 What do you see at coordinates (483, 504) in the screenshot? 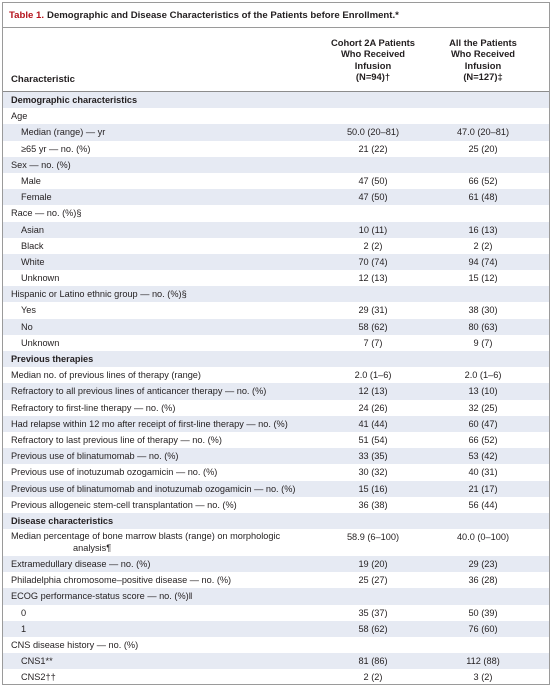
I see `all-patients-value: 56 (44)` at bounding box center [483, 504].